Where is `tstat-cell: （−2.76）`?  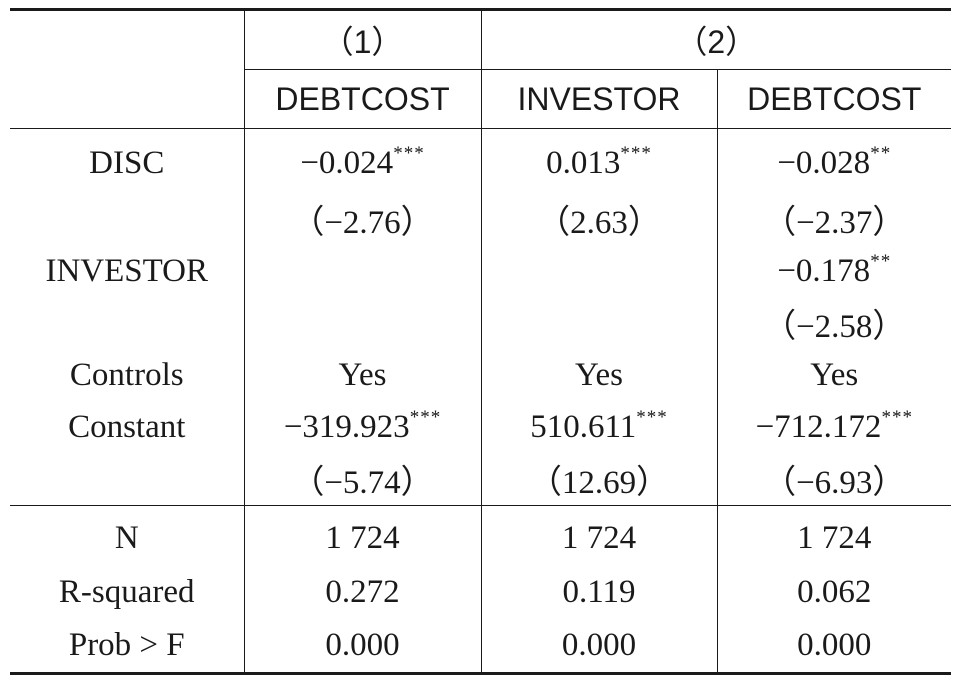
tstat-cell: （−2.76） is located at coordinates (362, 219).